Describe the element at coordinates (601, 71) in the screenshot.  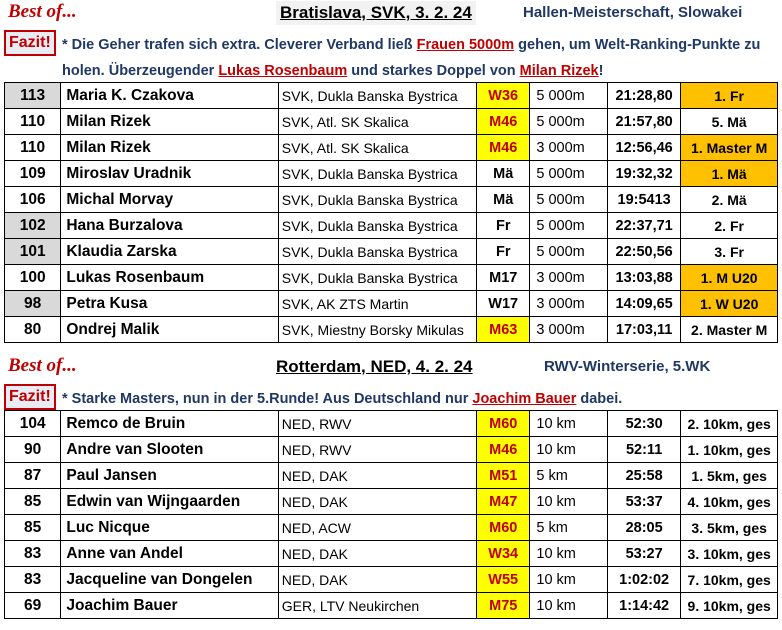
I see `fazit-fragment: !` at that location.